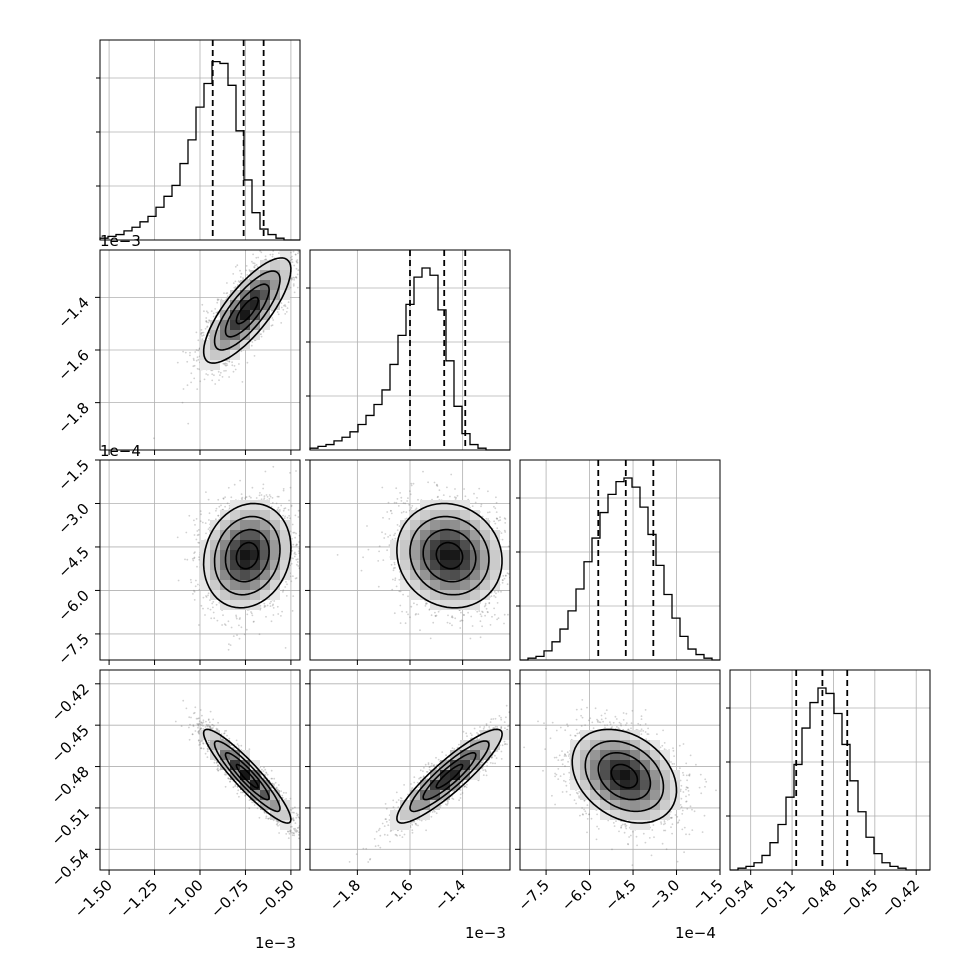  What do you see at coordinates (247, 310) in the screenshot?
I see `contour-line` at bounding box center [247, 310].